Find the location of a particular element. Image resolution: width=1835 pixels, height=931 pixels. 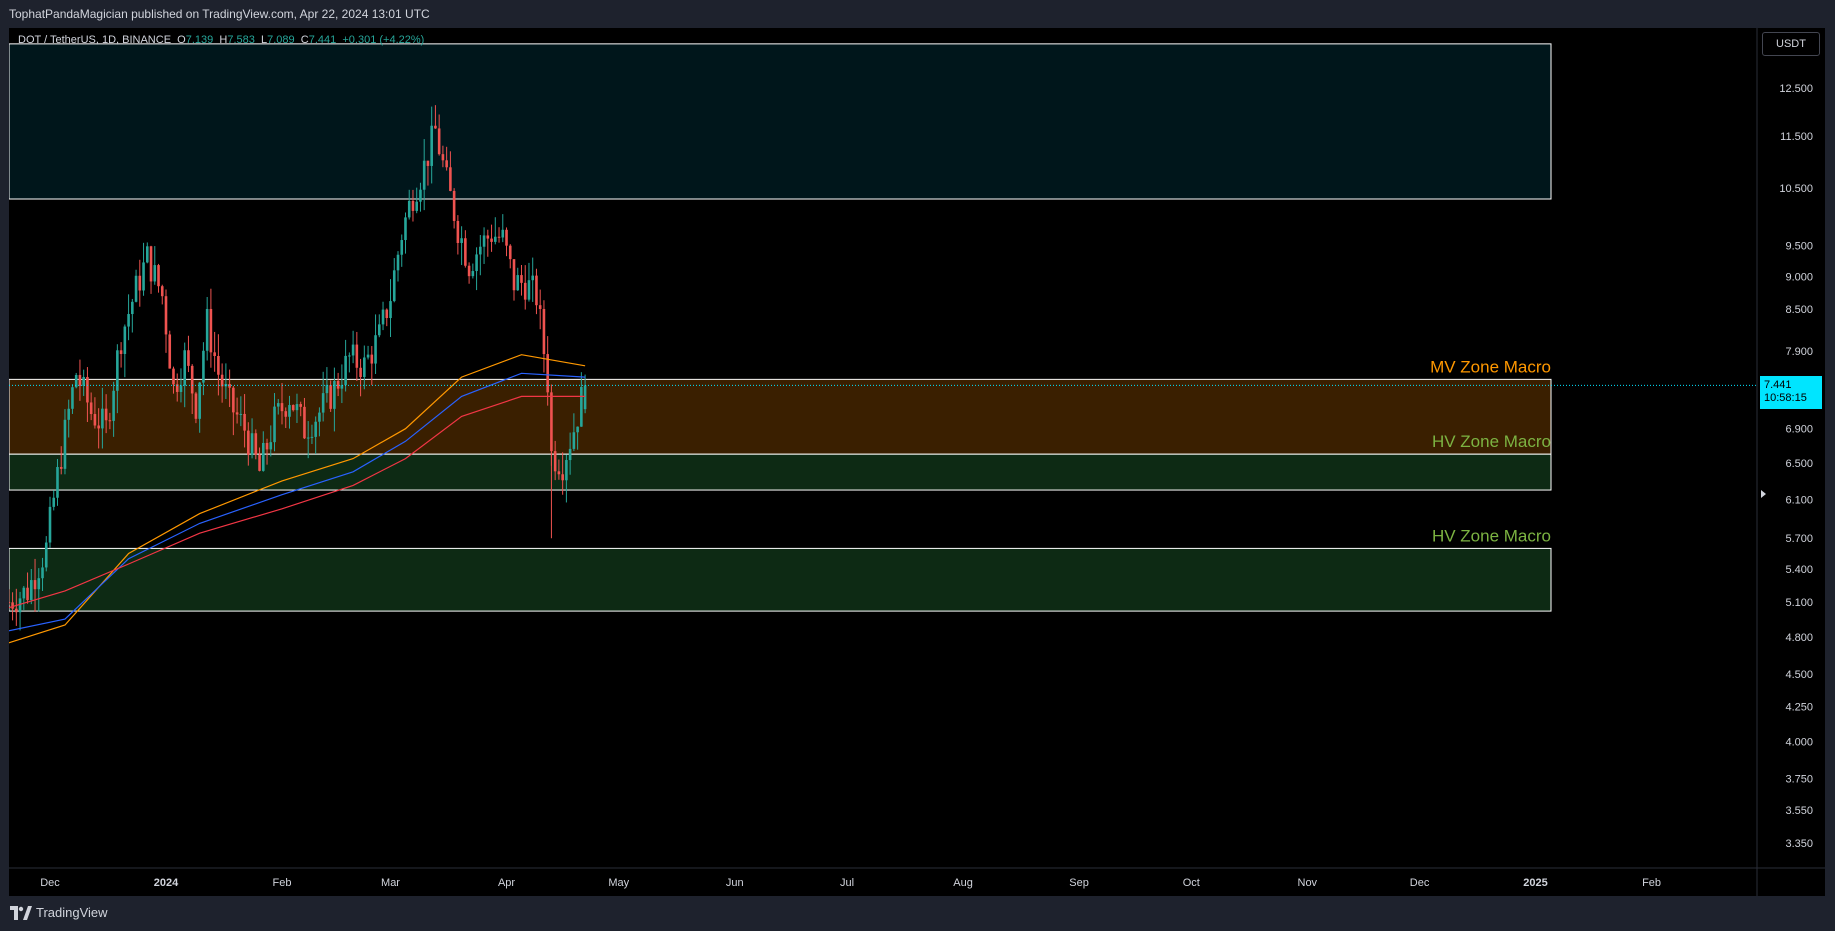

time-tick-label: Jun is located at coordinates (735, 883).